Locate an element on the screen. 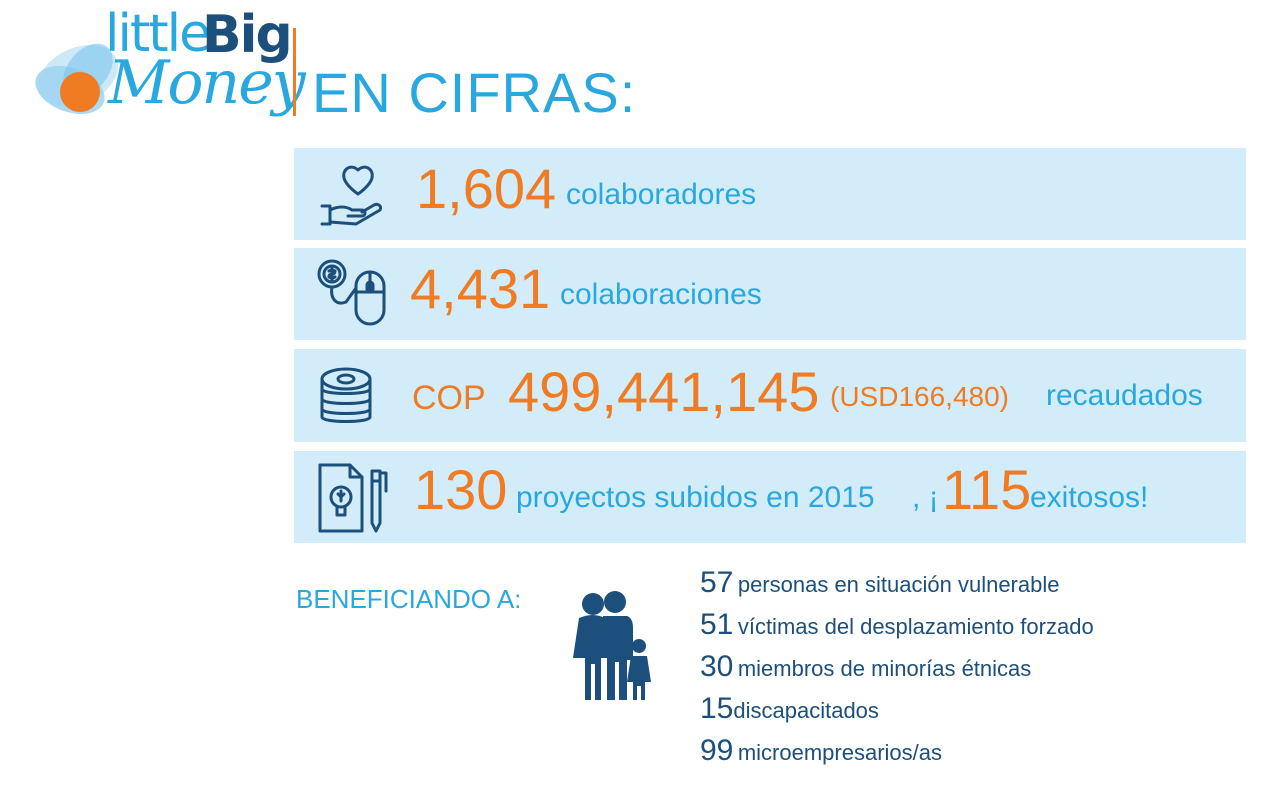  idea-document-icon is located at coordinates (353, 498).